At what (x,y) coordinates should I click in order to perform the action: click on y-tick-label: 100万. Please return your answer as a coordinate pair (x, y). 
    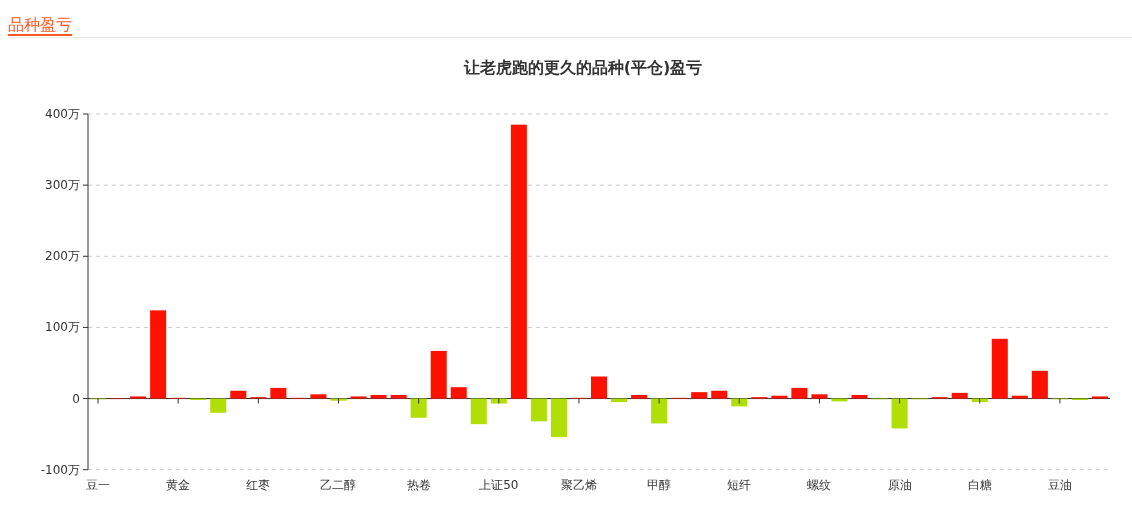
    Looking at the image, I should click on (62, 327).